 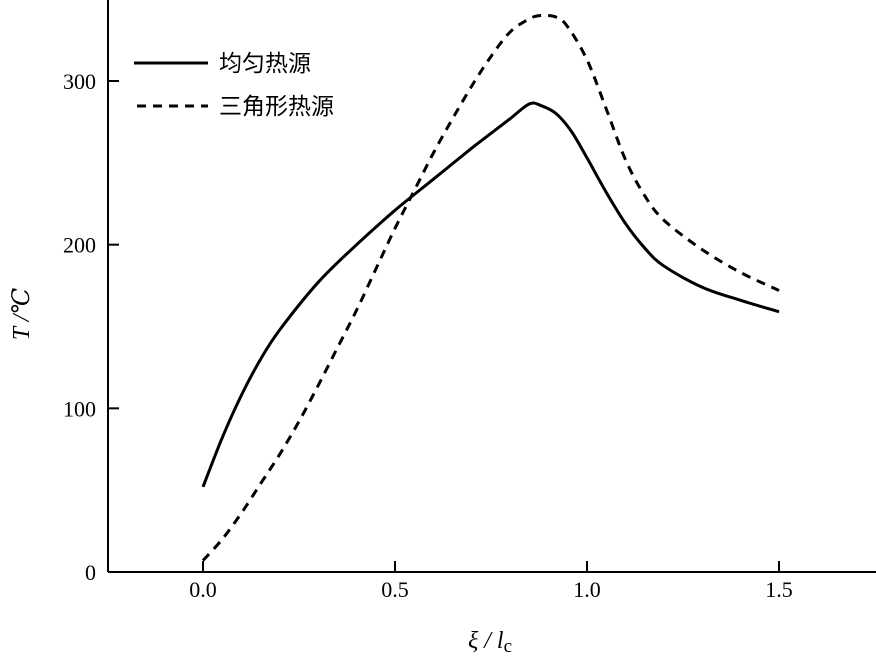 I want to click on x-axis-label: ξ / lc, so click(x=490, y=642).